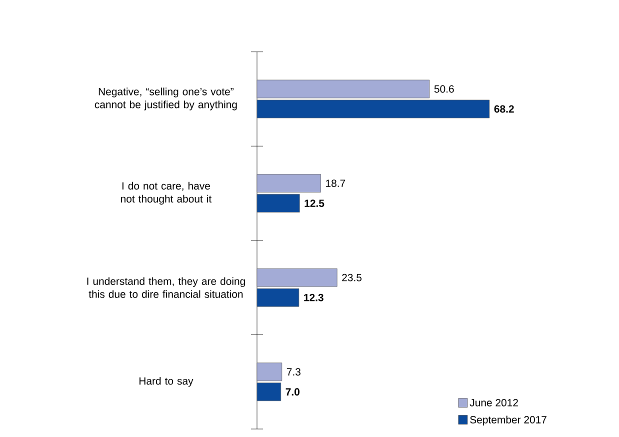 This screenshot has width=619, height=437. What do you see at coordinates (444, 89) in the screenshot?
I see `data-label: 50.6` at bounding box center [444, 89].